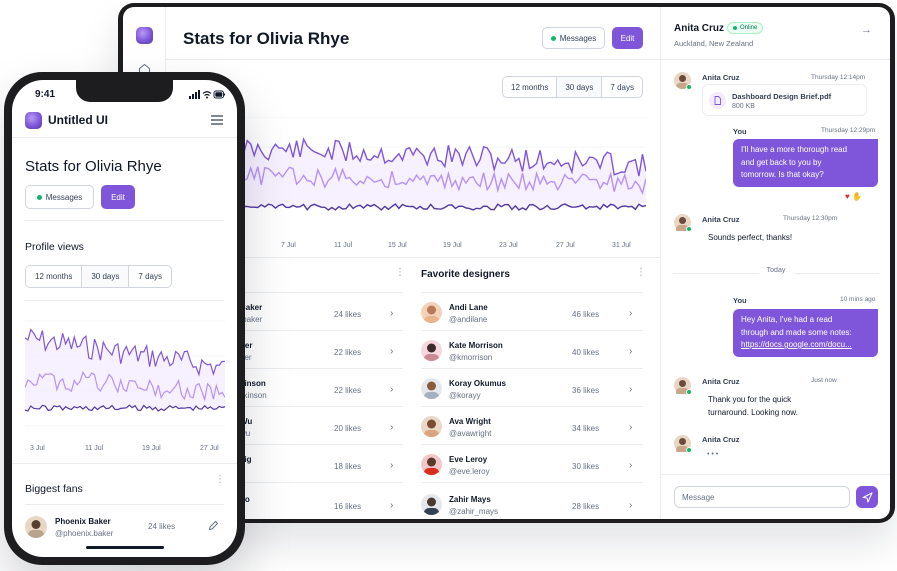  Describe the element at coordinates (343, 245) in the screenshot. I see `axis-tick-label: 11 Jul` at that location.